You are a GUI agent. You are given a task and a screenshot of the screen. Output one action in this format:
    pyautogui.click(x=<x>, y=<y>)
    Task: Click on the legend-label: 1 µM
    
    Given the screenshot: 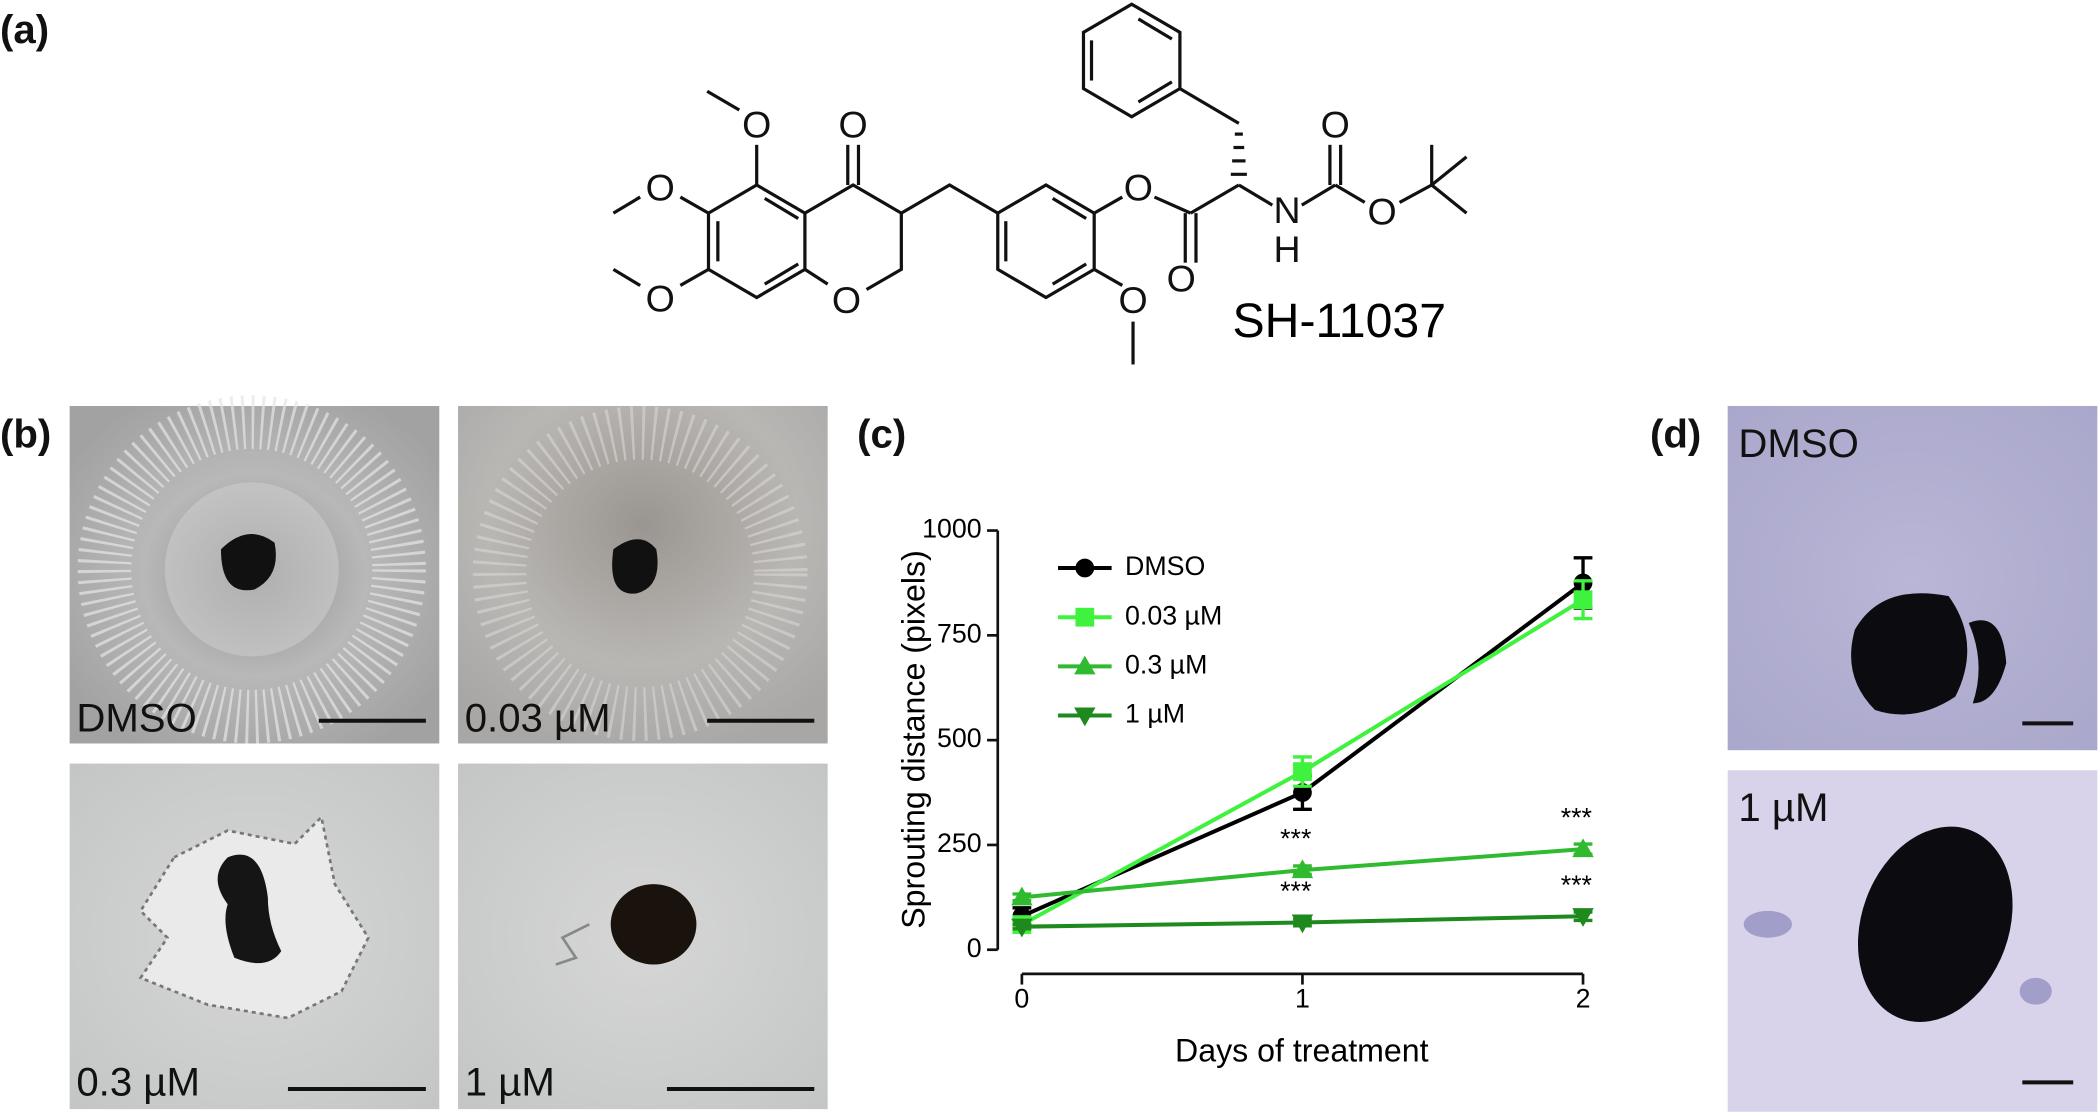 What is the action you would take?
    pyautogui.click(x=1155, y=714)
    